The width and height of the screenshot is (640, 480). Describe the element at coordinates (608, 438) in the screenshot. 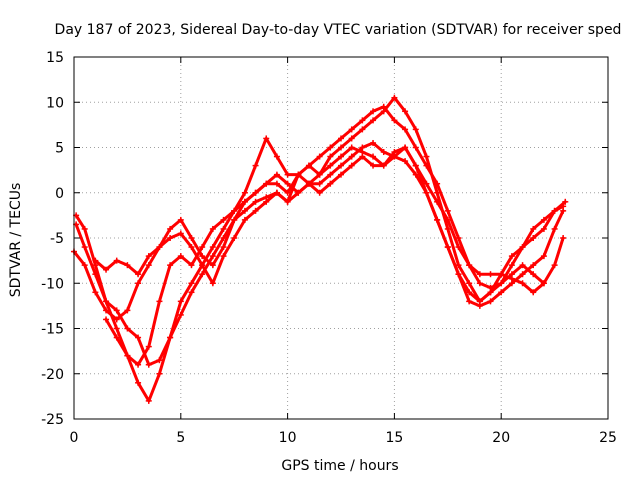

I see `x-tick-label: 25` at that location.